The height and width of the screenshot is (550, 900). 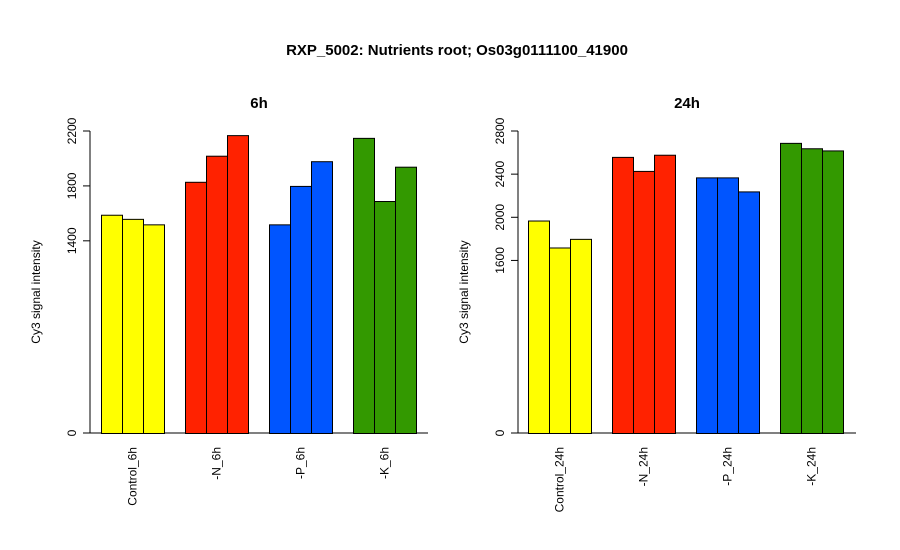 What do you see at coordinates (72, 130) in the screenshot?
I see `y-tick-label: 2200` at bounding box center [72, 130].